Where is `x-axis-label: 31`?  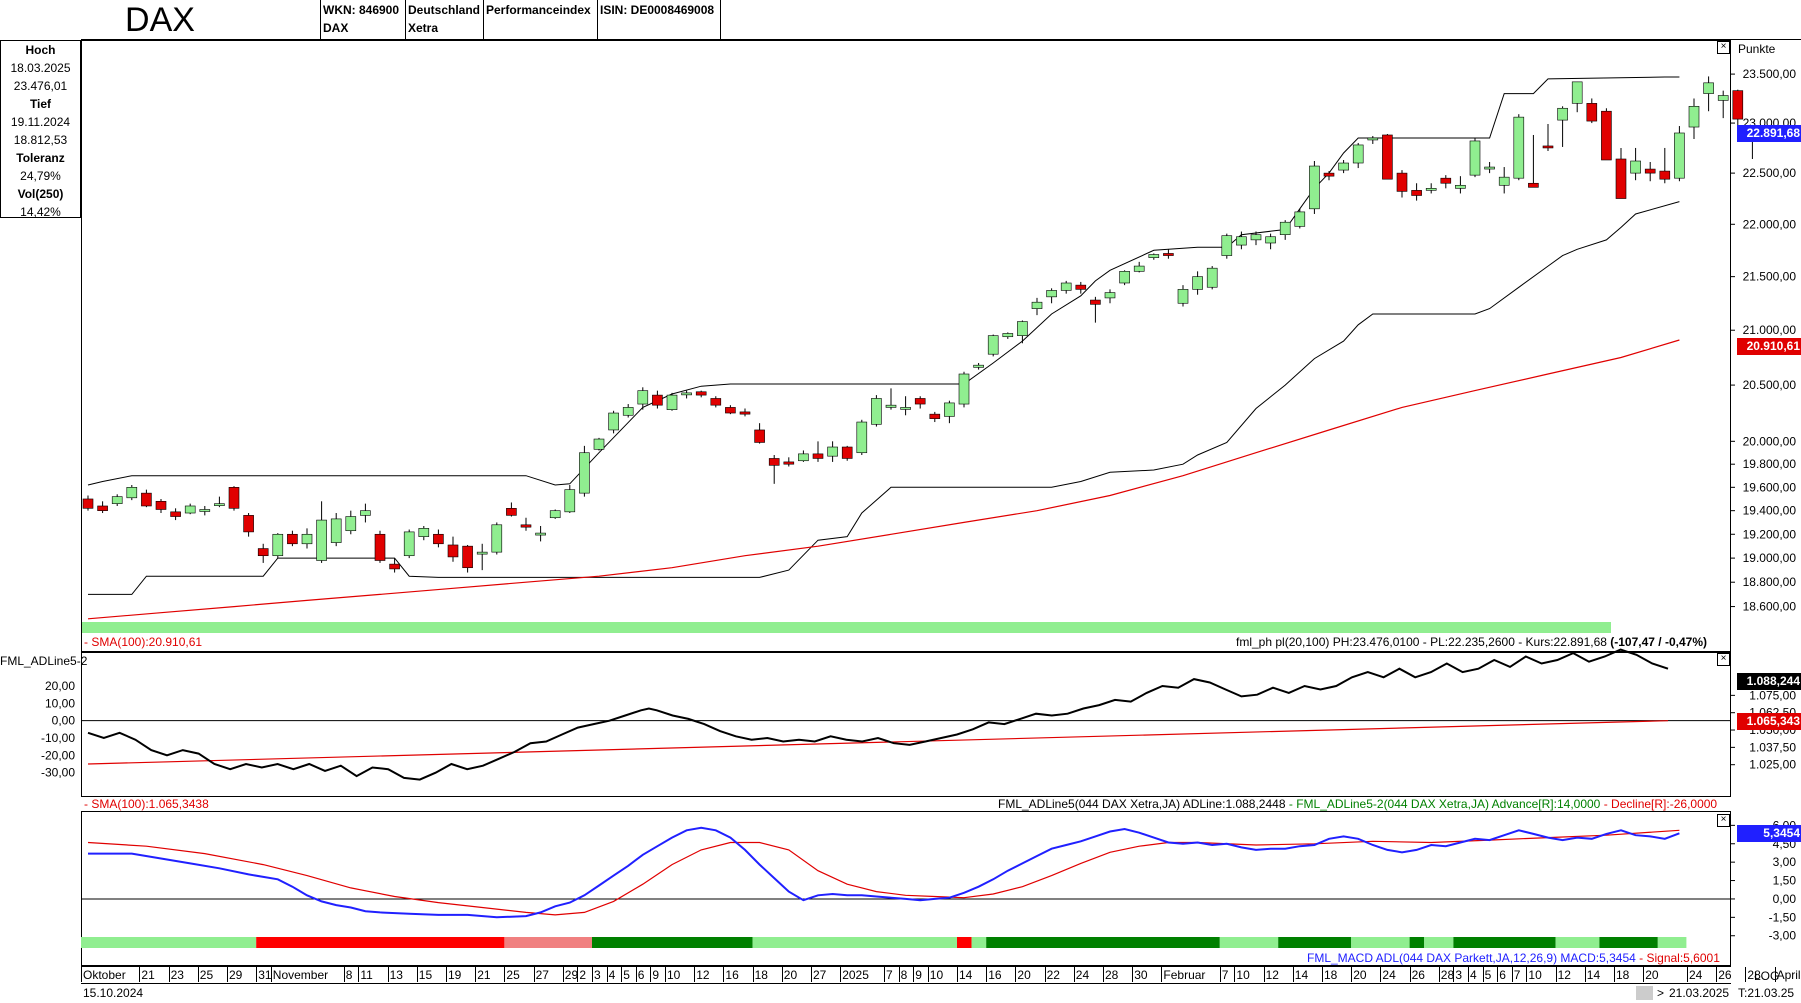
x-axis-label: 31 is located at coordinates (265, 975).